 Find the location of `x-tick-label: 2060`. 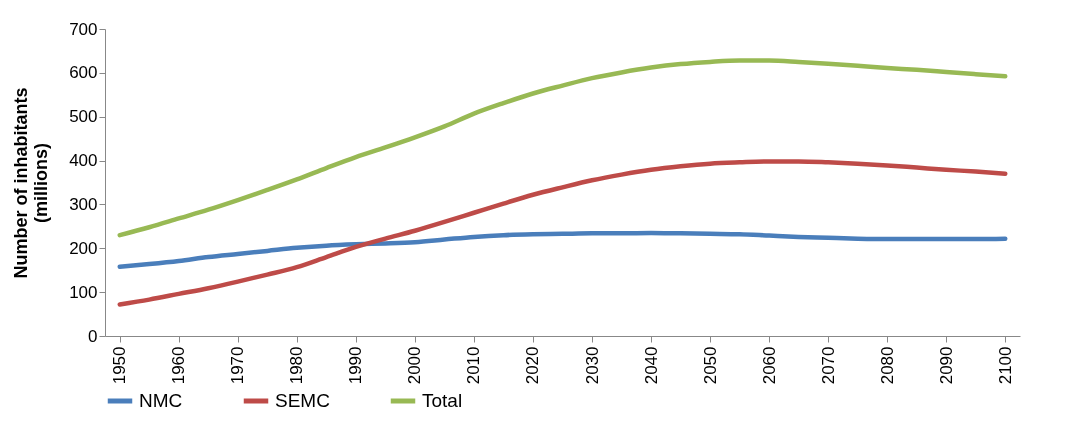

x-tick-label: 2060 is located at coordinates (769, 365).